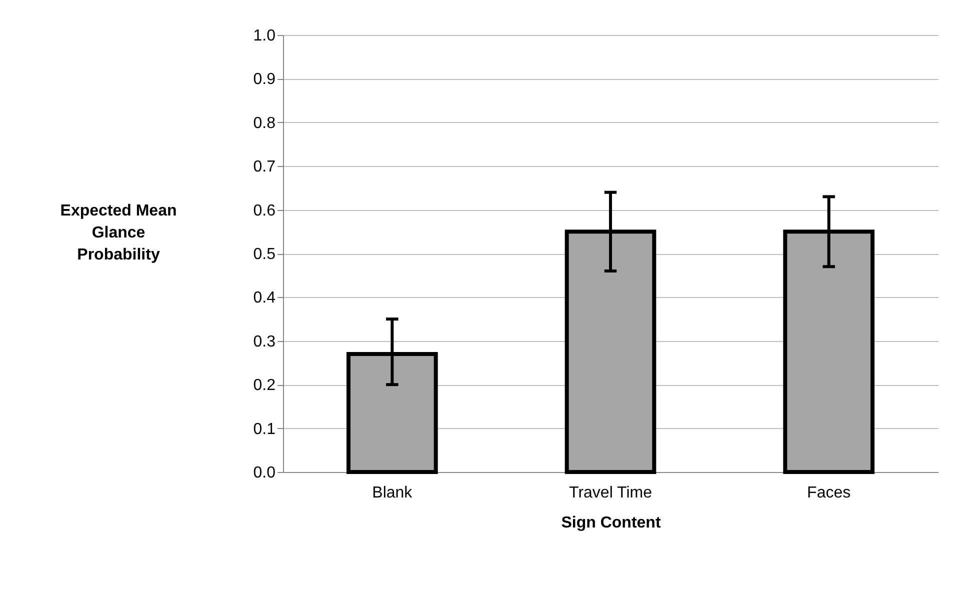  I want to click on y-tick-label: 0.0, so click(264, 473).